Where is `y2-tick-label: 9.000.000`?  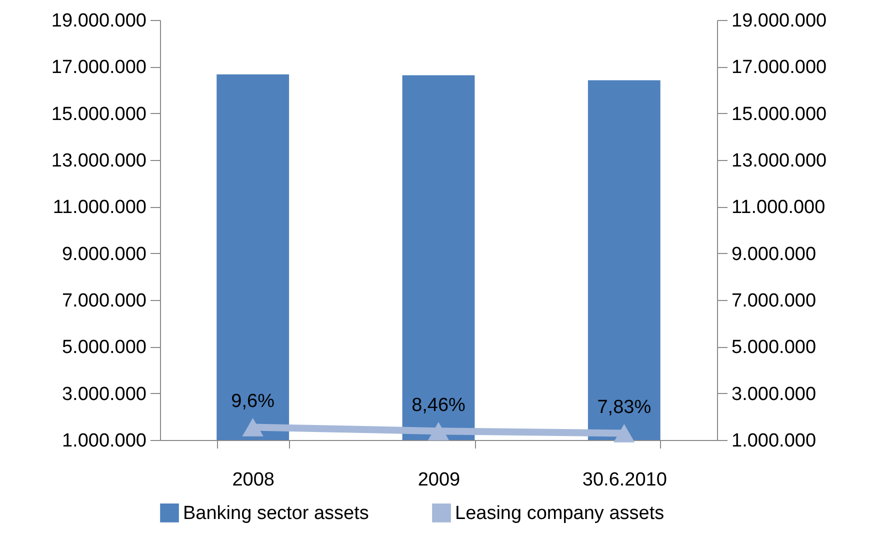 y2-tick-label: 9.000.000 is located at coordinates (774, 254).